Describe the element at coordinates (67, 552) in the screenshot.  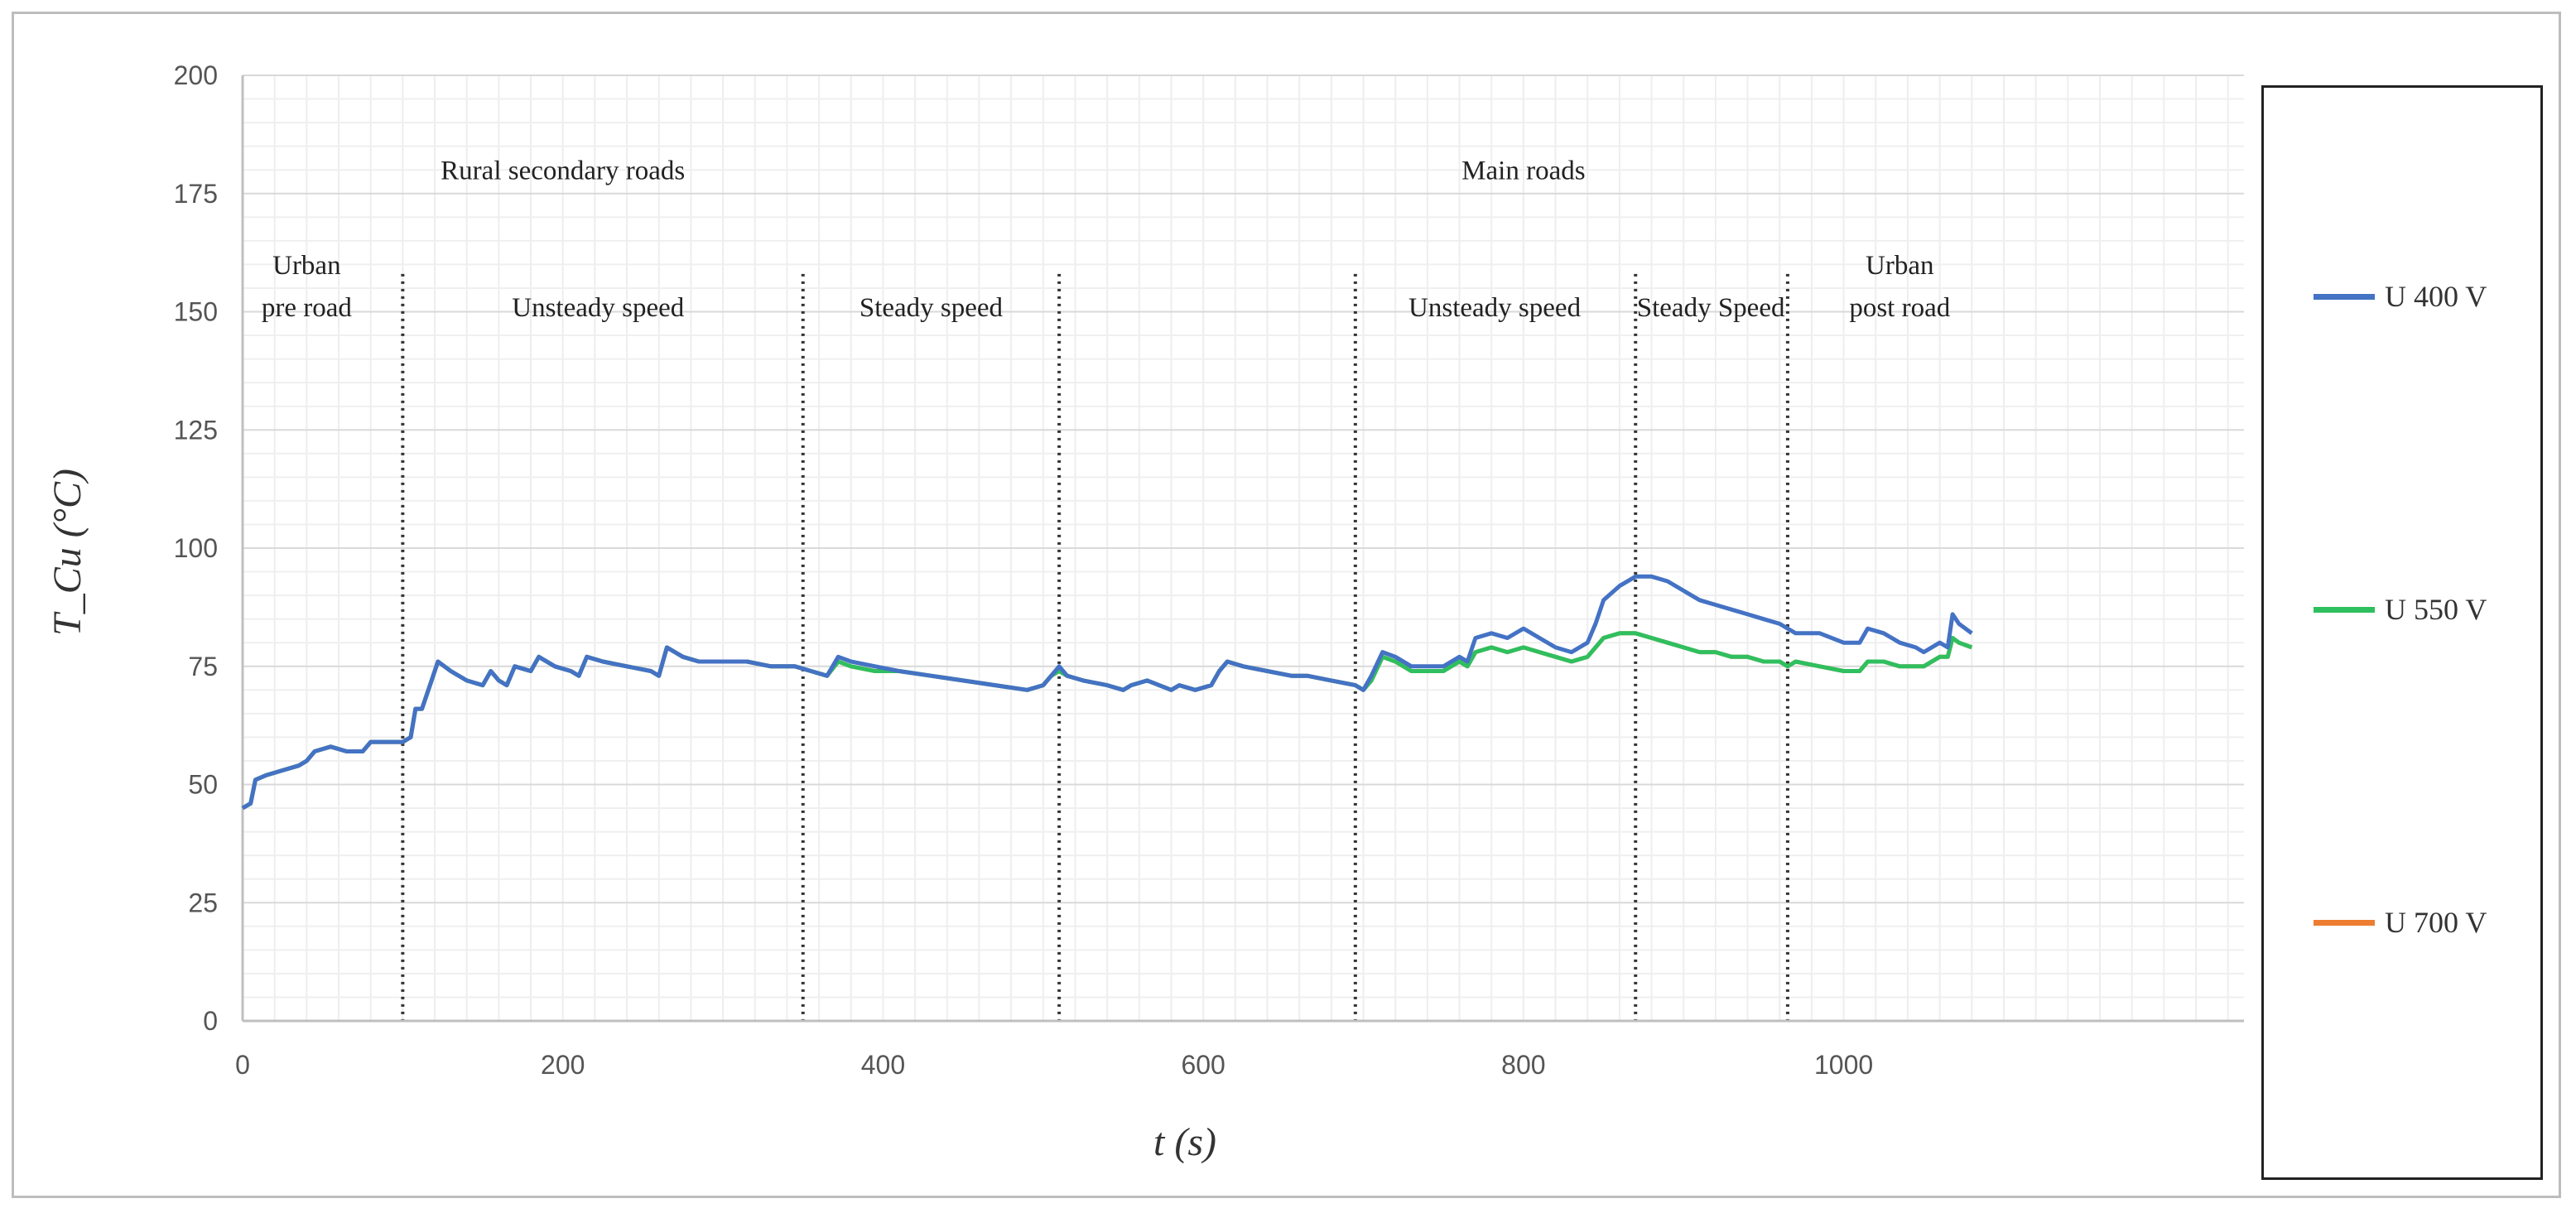
I see `y-axis-title: T_Cu (°C)` at that location.